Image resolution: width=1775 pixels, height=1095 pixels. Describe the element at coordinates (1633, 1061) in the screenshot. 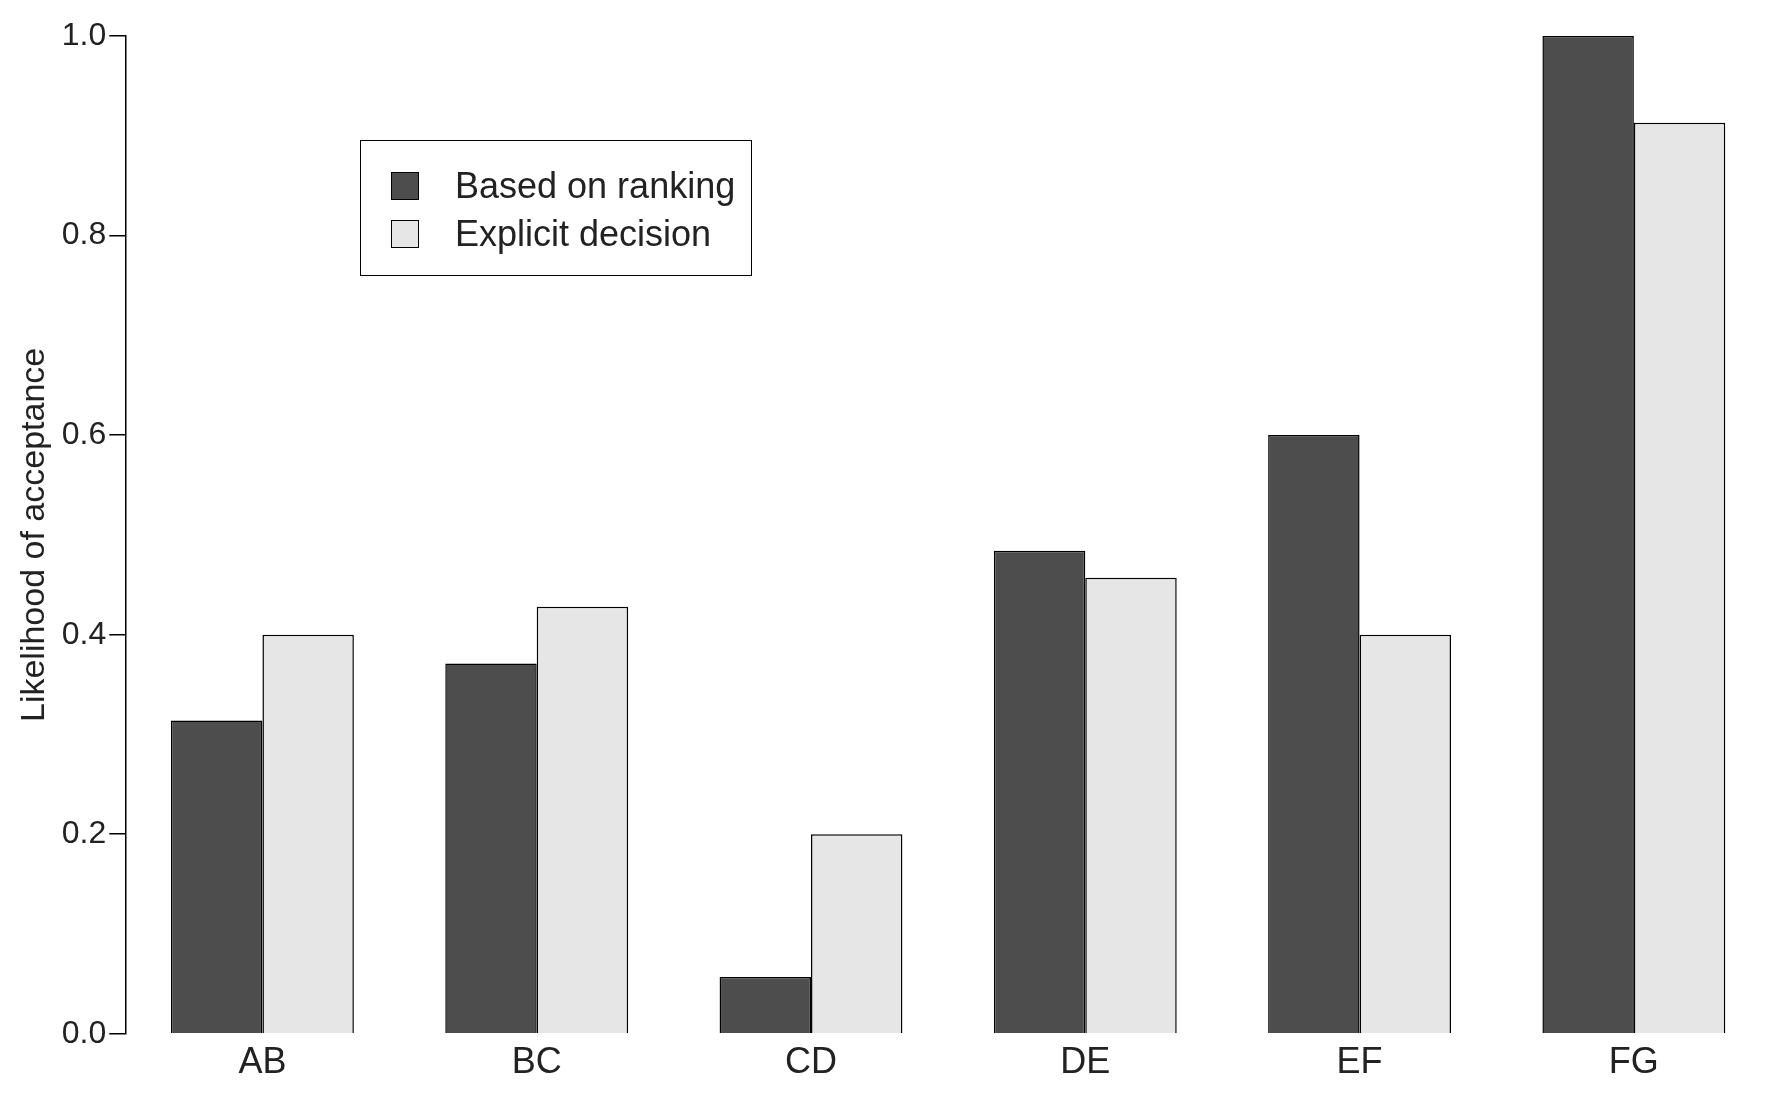

I see `x-tick-label: FG` at that location.